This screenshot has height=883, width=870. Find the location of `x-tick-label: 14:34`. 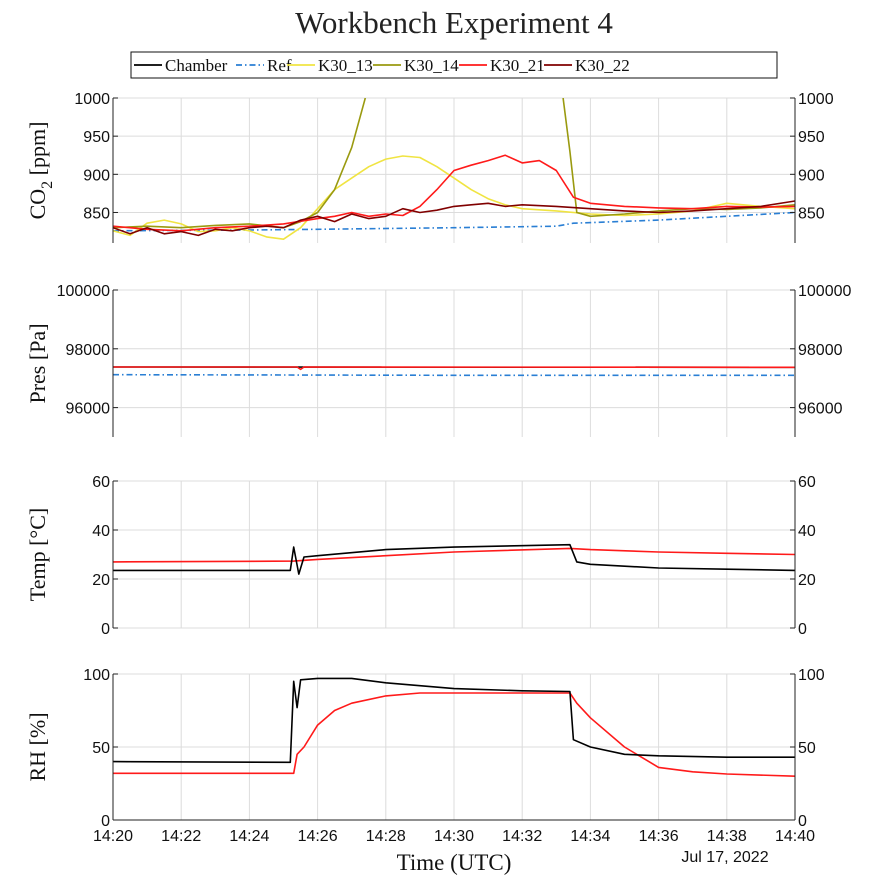

x-tick-label: 14:34 is located at coordinates (590, 836).